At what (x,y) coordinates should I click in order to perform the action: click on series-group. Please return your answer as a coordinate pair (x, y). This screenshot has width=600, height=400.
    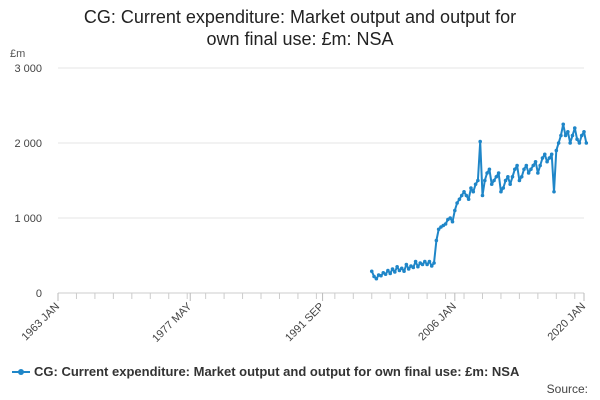
    Looking at the image, I should click on (479, 201).